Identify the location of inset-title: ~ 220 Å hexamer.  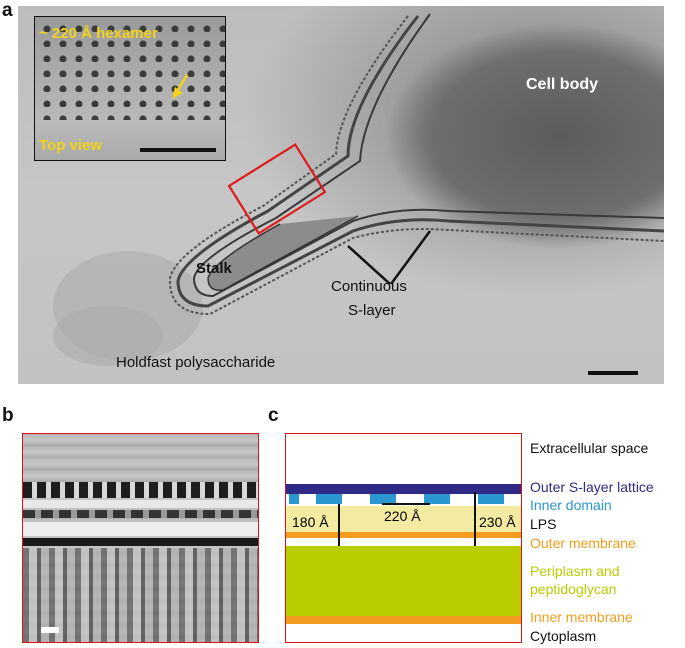
(98, 33).